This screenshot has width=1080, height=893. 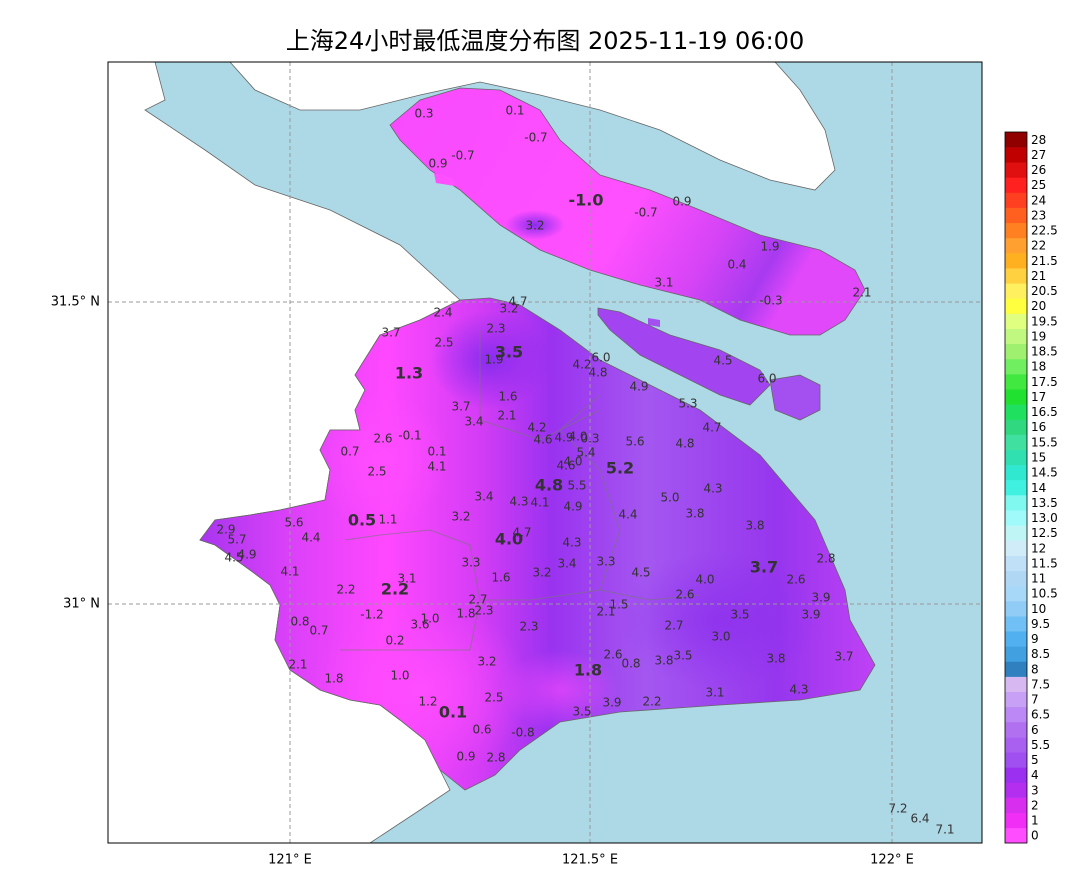 What do you see at coordinates (522, 733) in the screenshot?
I see `station-value: -0.8` at bounding box center [522, 733].